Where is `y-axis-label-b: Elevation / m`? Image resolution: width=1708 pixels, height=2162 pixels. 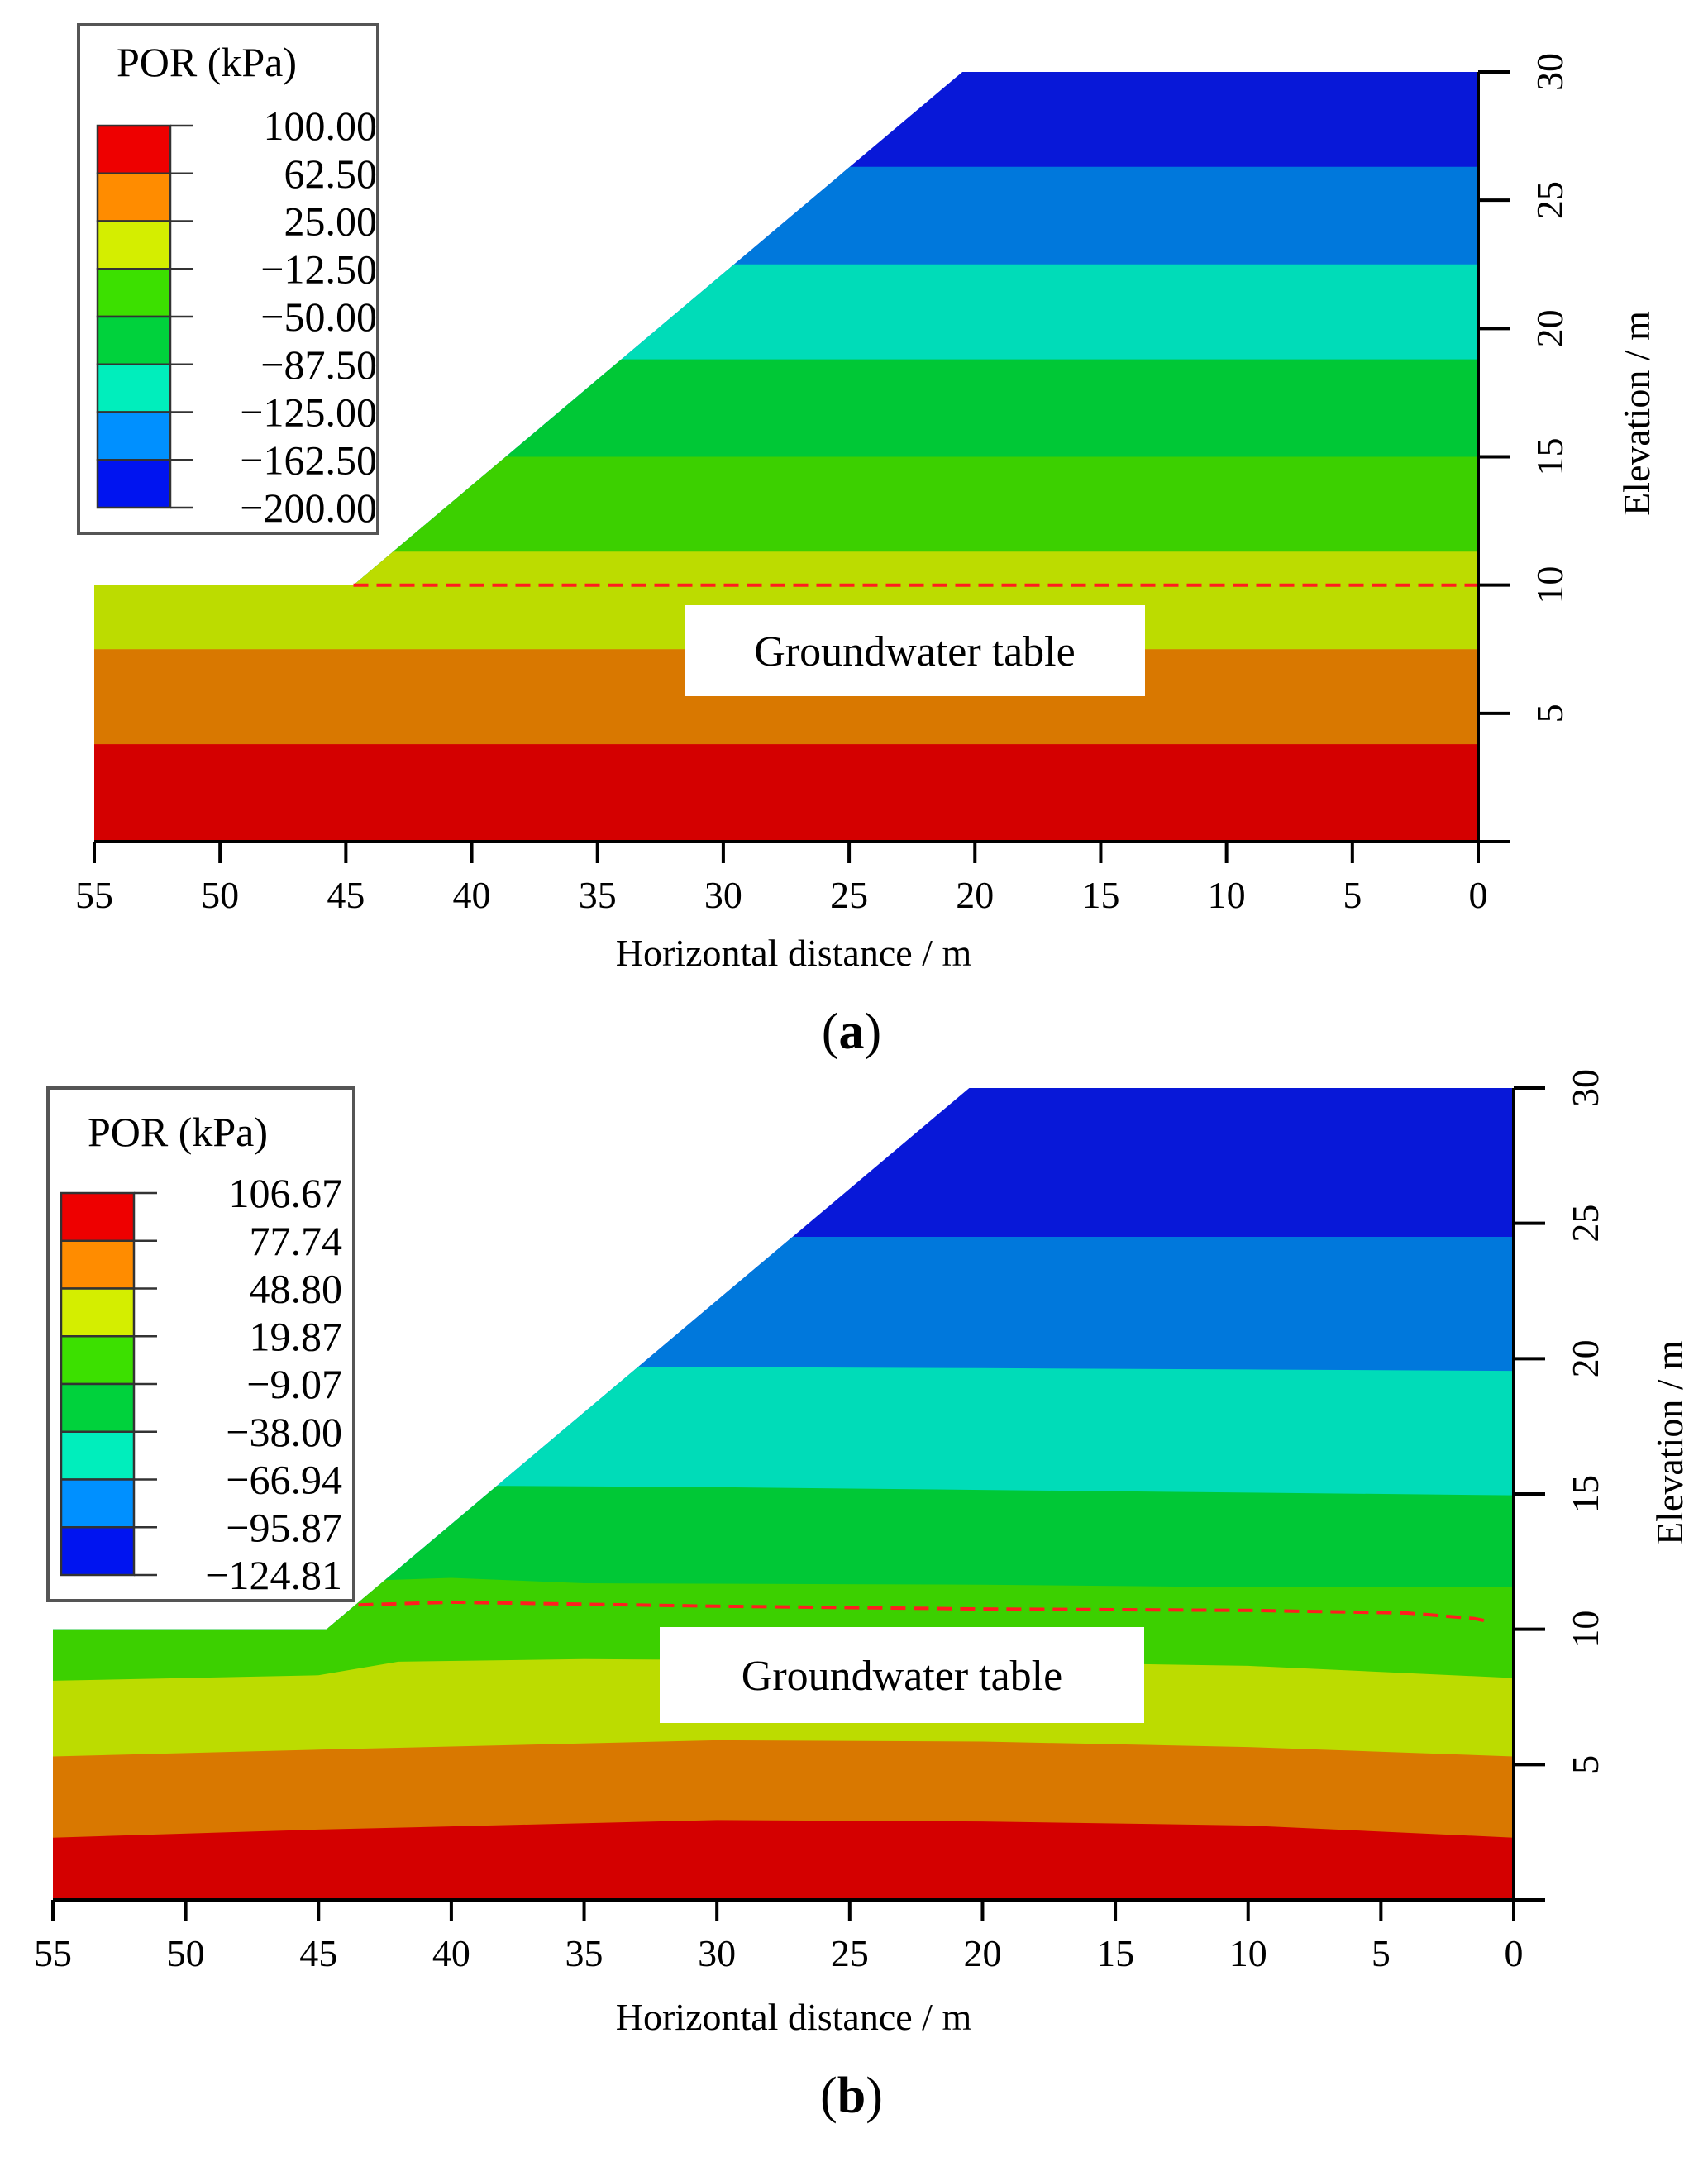
y-axis-label-b: Elevation / m is located at coordinates (1669, 1442).